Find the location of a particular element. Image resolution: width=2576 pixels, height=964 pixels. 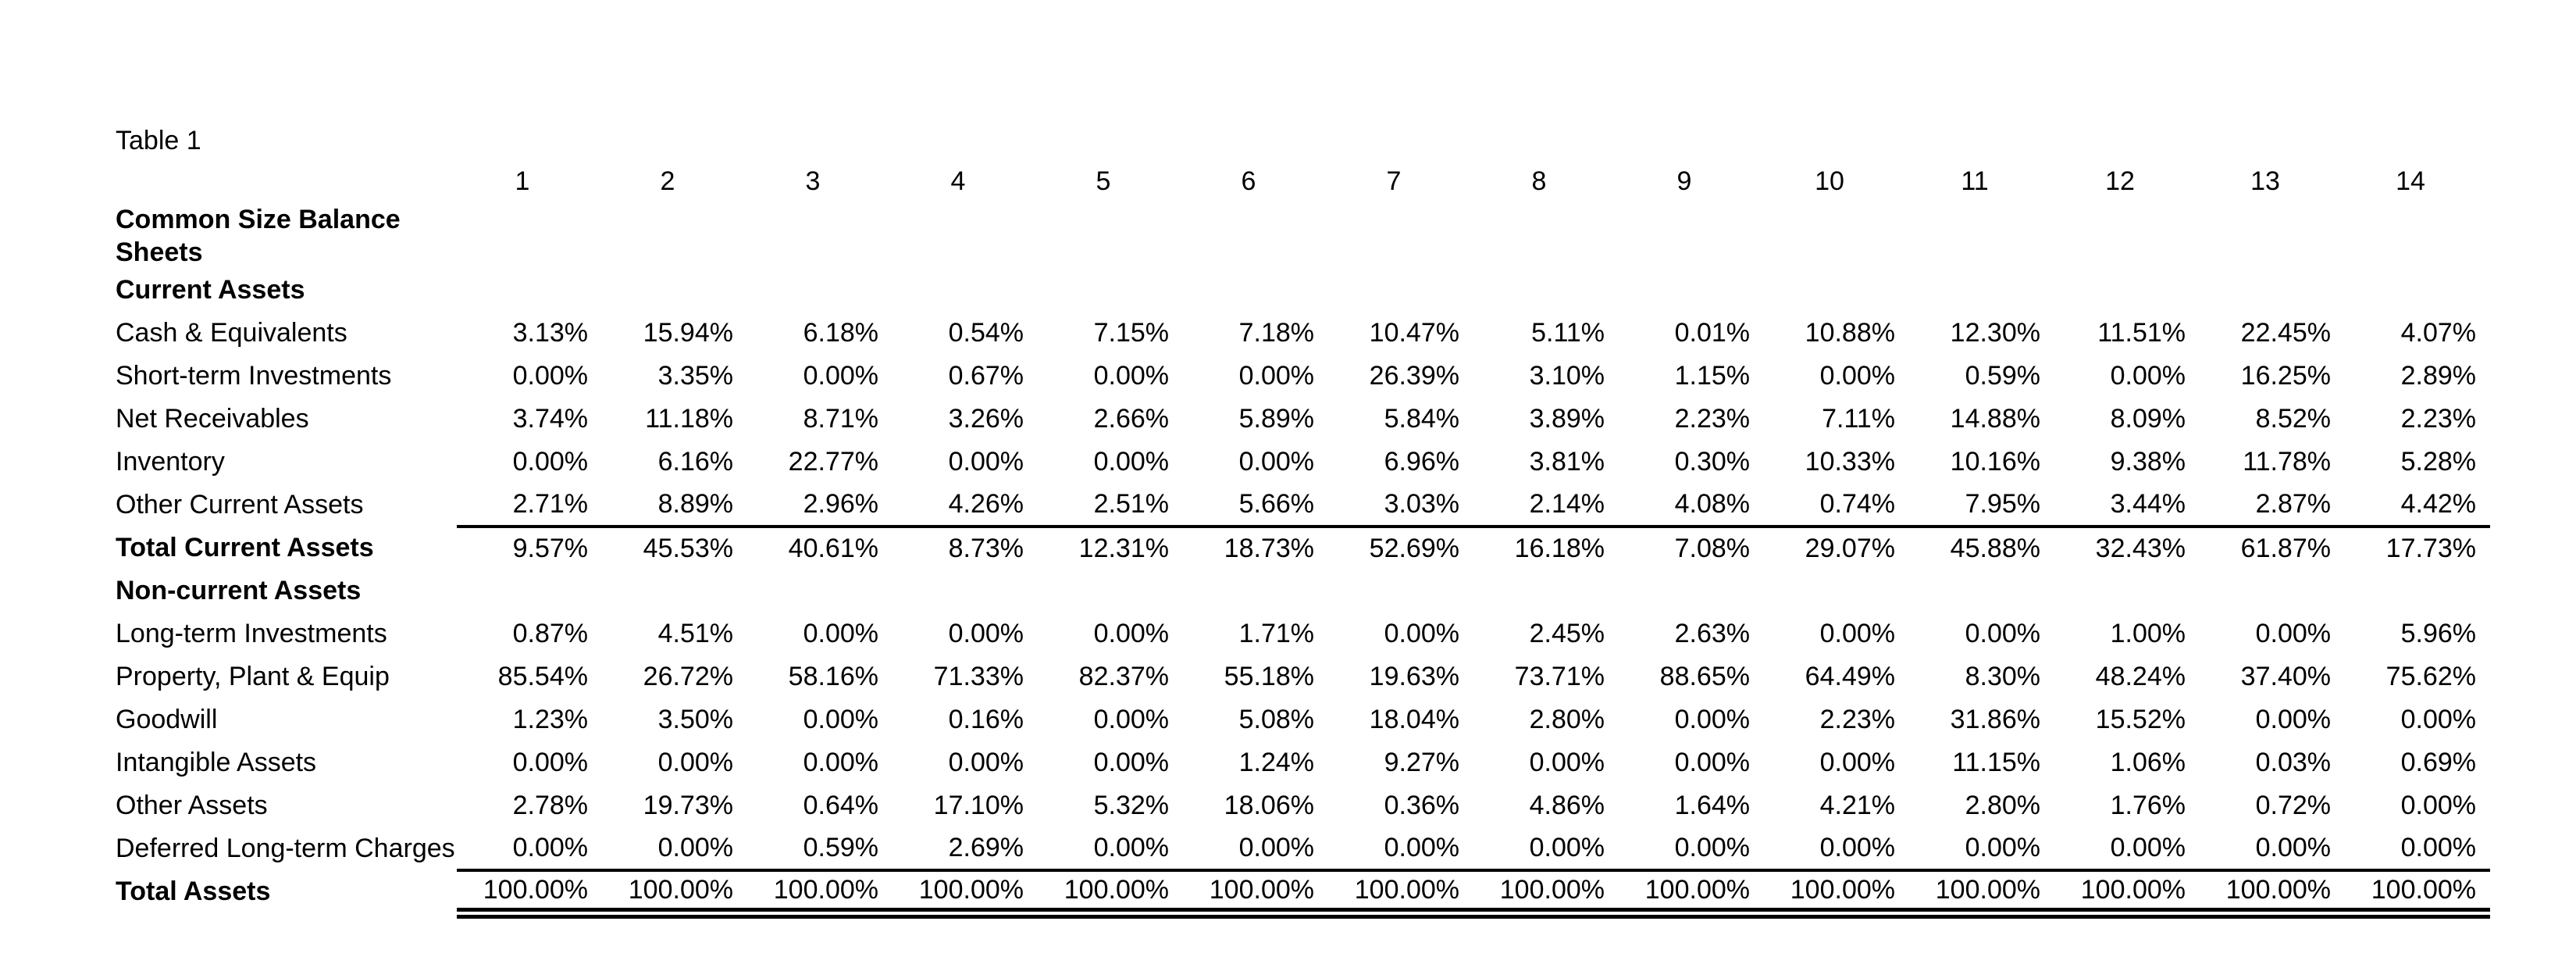

value-cell: 0.59% is located at coordinates (841, 847).